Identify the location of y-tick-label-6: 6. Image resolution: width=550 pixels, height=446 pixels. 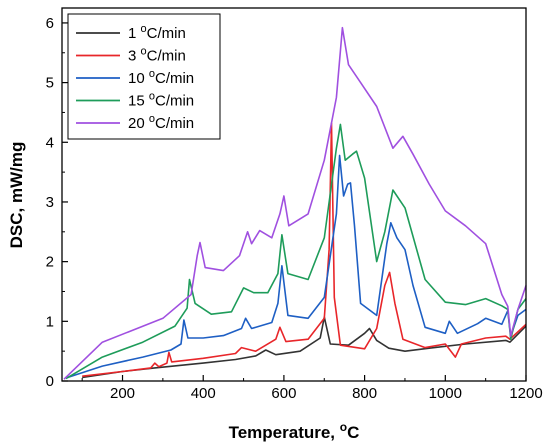
(50, 23).